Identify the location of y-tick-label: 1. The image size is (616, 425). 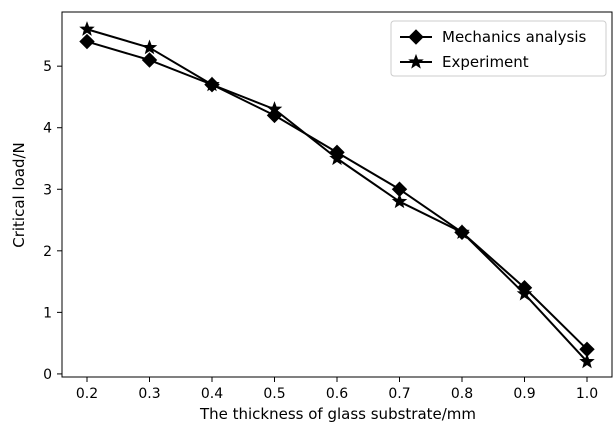
(47, 313).